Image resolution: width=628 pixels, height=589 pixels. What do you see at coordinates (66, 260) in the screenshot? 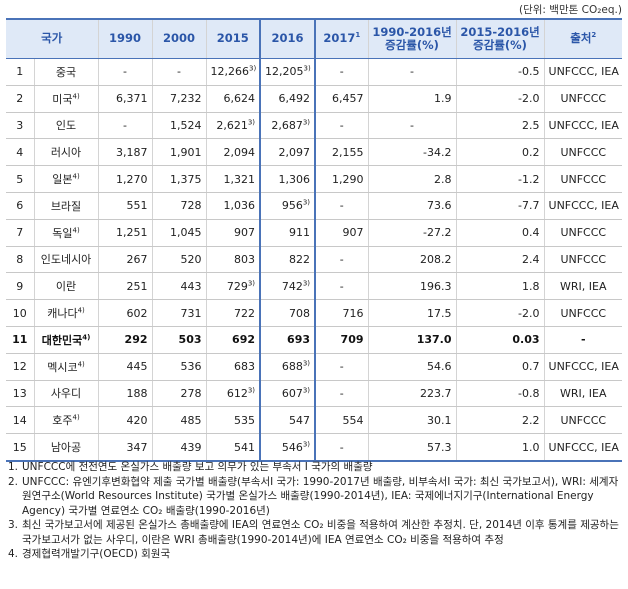
I see `country-name: 인도네시아` at bounding box center [66, 260].